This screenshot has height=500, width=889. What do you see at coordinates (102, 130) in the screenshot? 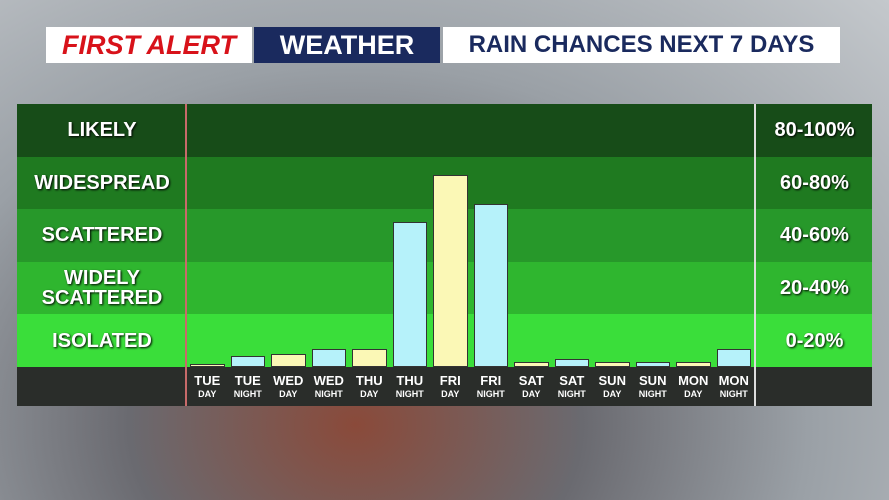
I see `band-label: LIKELY` at bounding box center [102, 130].